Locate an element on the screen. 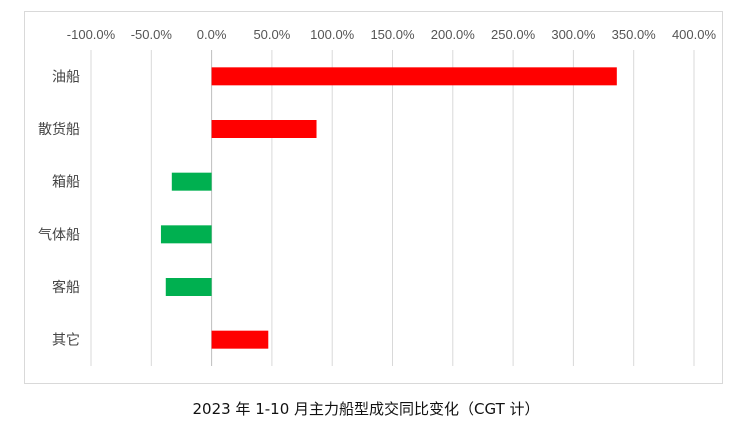  category-label: 其它 is located at coordinates (66, 340).